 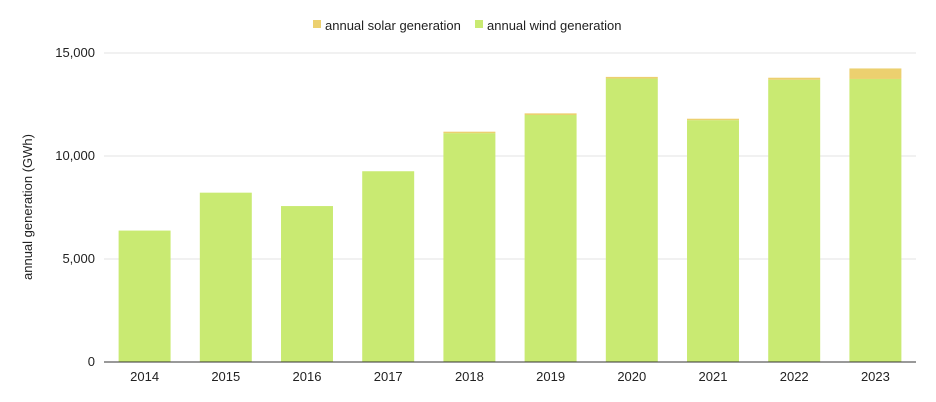 What do you see at coordinates (794, 78) in the screenshot?
I see `bar-annual-solar-generation-2022` at bounding box center [794, 78].